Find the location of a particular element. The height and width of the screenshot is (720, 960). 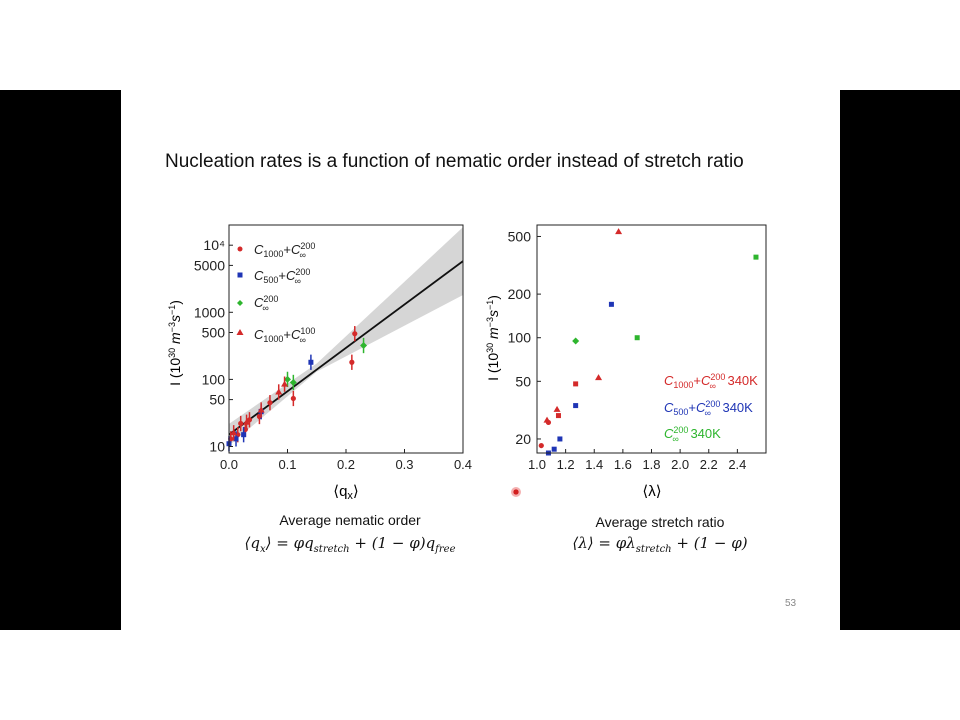

left-black-bar is located at coordinates (60, 360).